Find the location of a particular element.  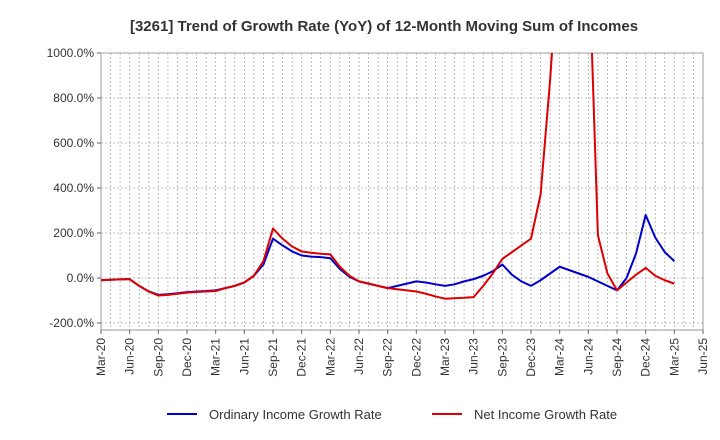

x-tick-label: Dec-24 is located at coordinates (646, 357).